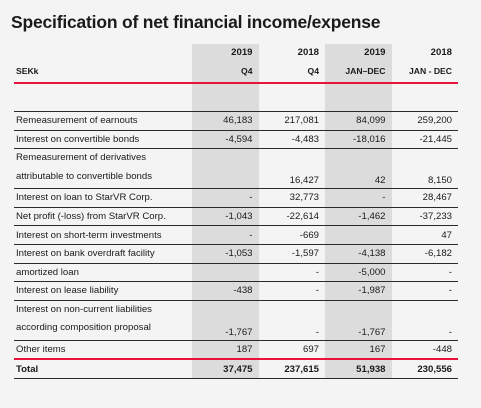 Image resolution: width=481 pixels, height=408 pixels. Describe the element at coordinates (103, 369) in the screenshot. I see `total-label: Total` at that location.